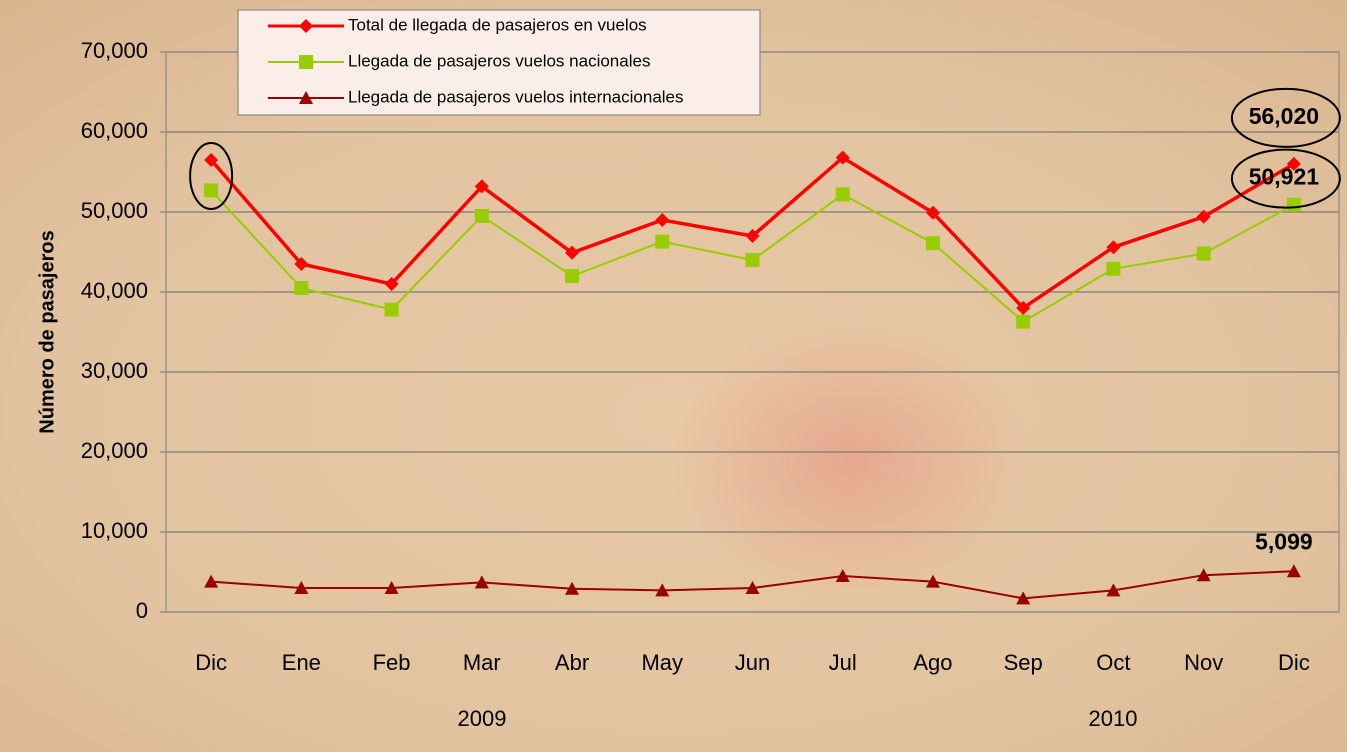 Image resolution: width=1347 pixels, height=752 pixels. Describe the element at coordinates (572, 662) in the screenshot. I see `x-tick-label: Abr` at that location.